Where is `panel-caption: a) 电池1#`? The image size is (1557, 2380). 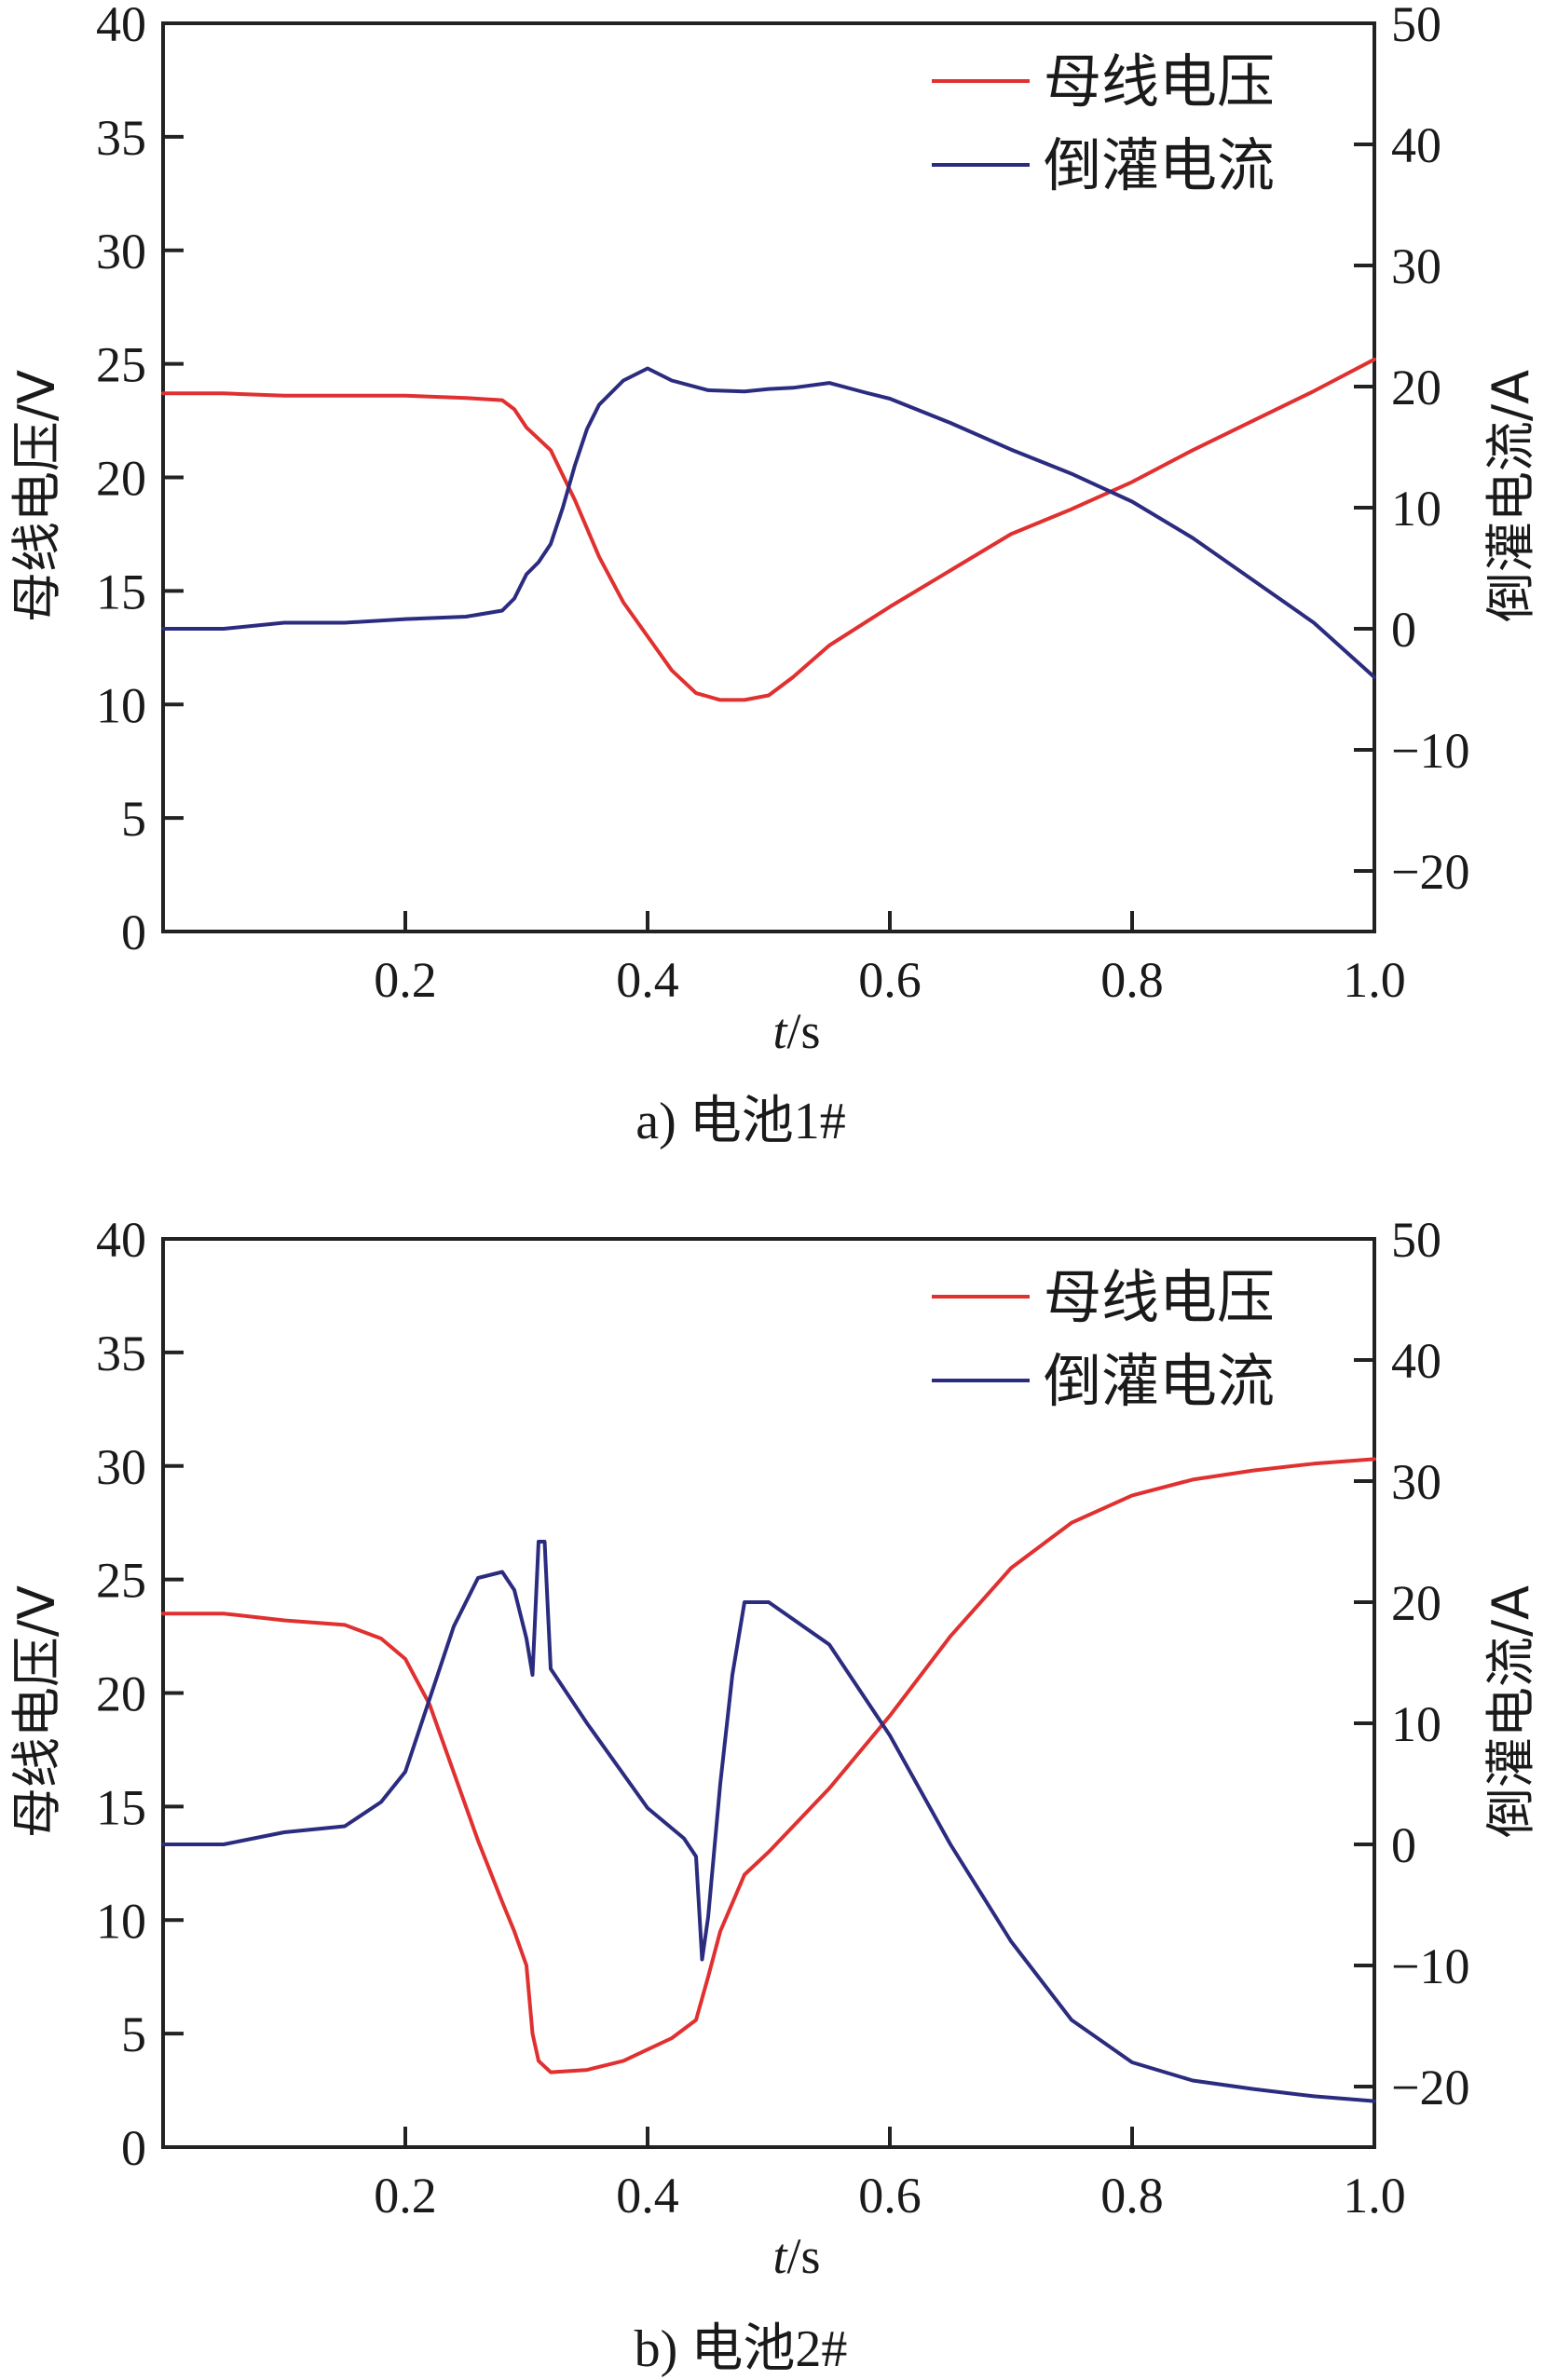 panel-caption: a) 电池1# is located at coordinates (740, 1121).